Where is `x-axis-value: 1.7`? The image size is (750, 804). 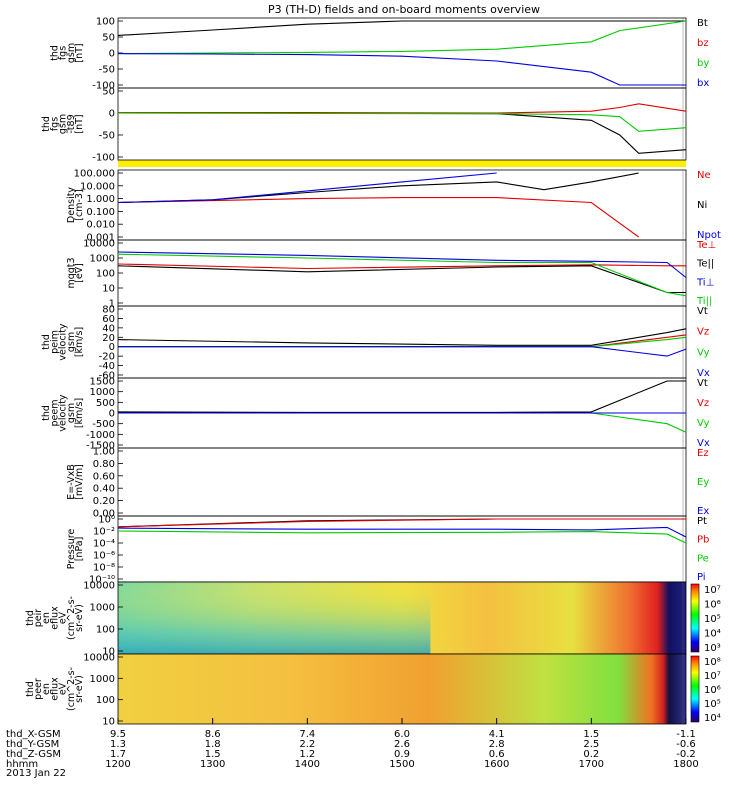
x-axis-value: 1.7 is located at coordinates (118, 754).